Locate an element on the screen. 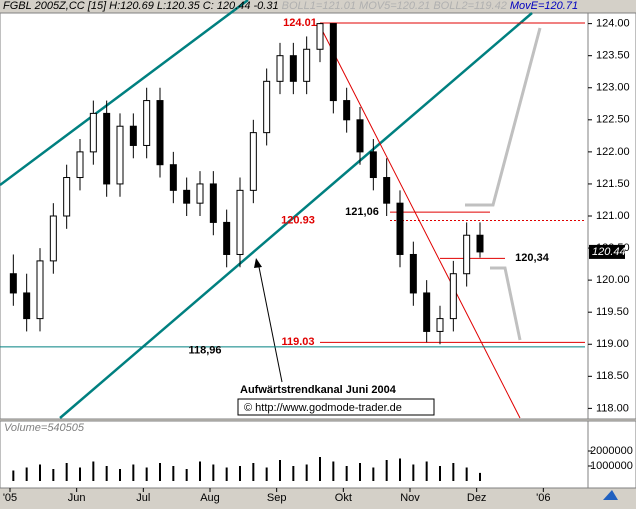 The height and width of the screenshot is (509, 636). last-price: 120.44 is located at coordinates (609, 252).